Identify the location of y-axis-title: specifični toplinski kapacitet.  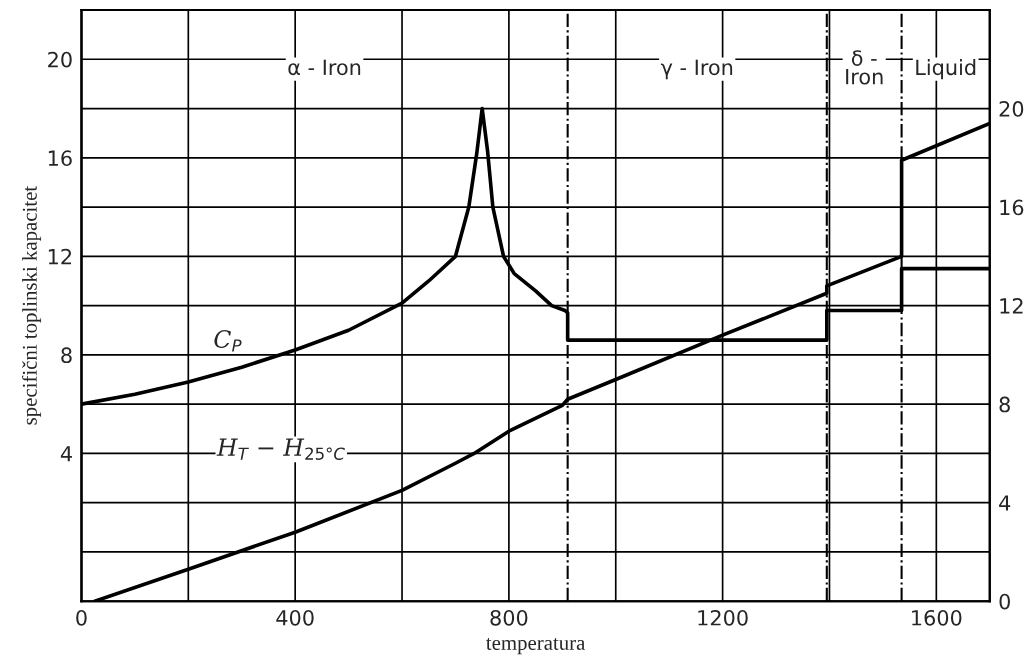
(31, 305).